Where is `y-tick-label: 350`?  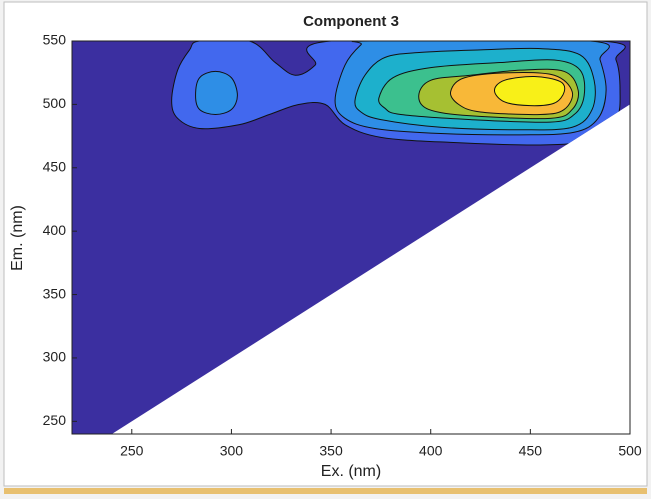 y-tick-label: 350 is located at coordinates (55, 293).